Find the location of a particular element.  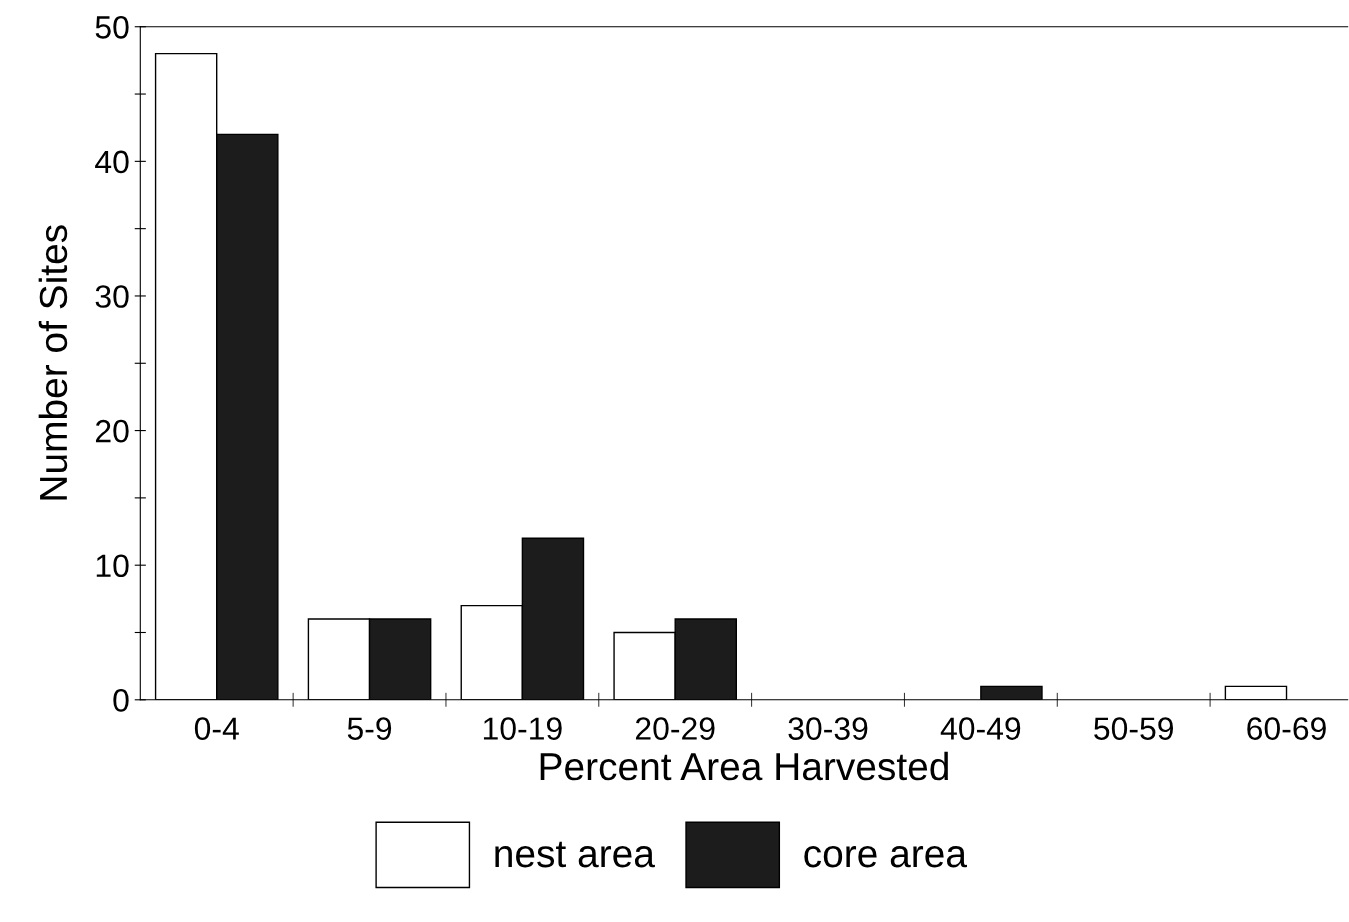

y-tick-label: 40 is located at coordinates (112, 162).